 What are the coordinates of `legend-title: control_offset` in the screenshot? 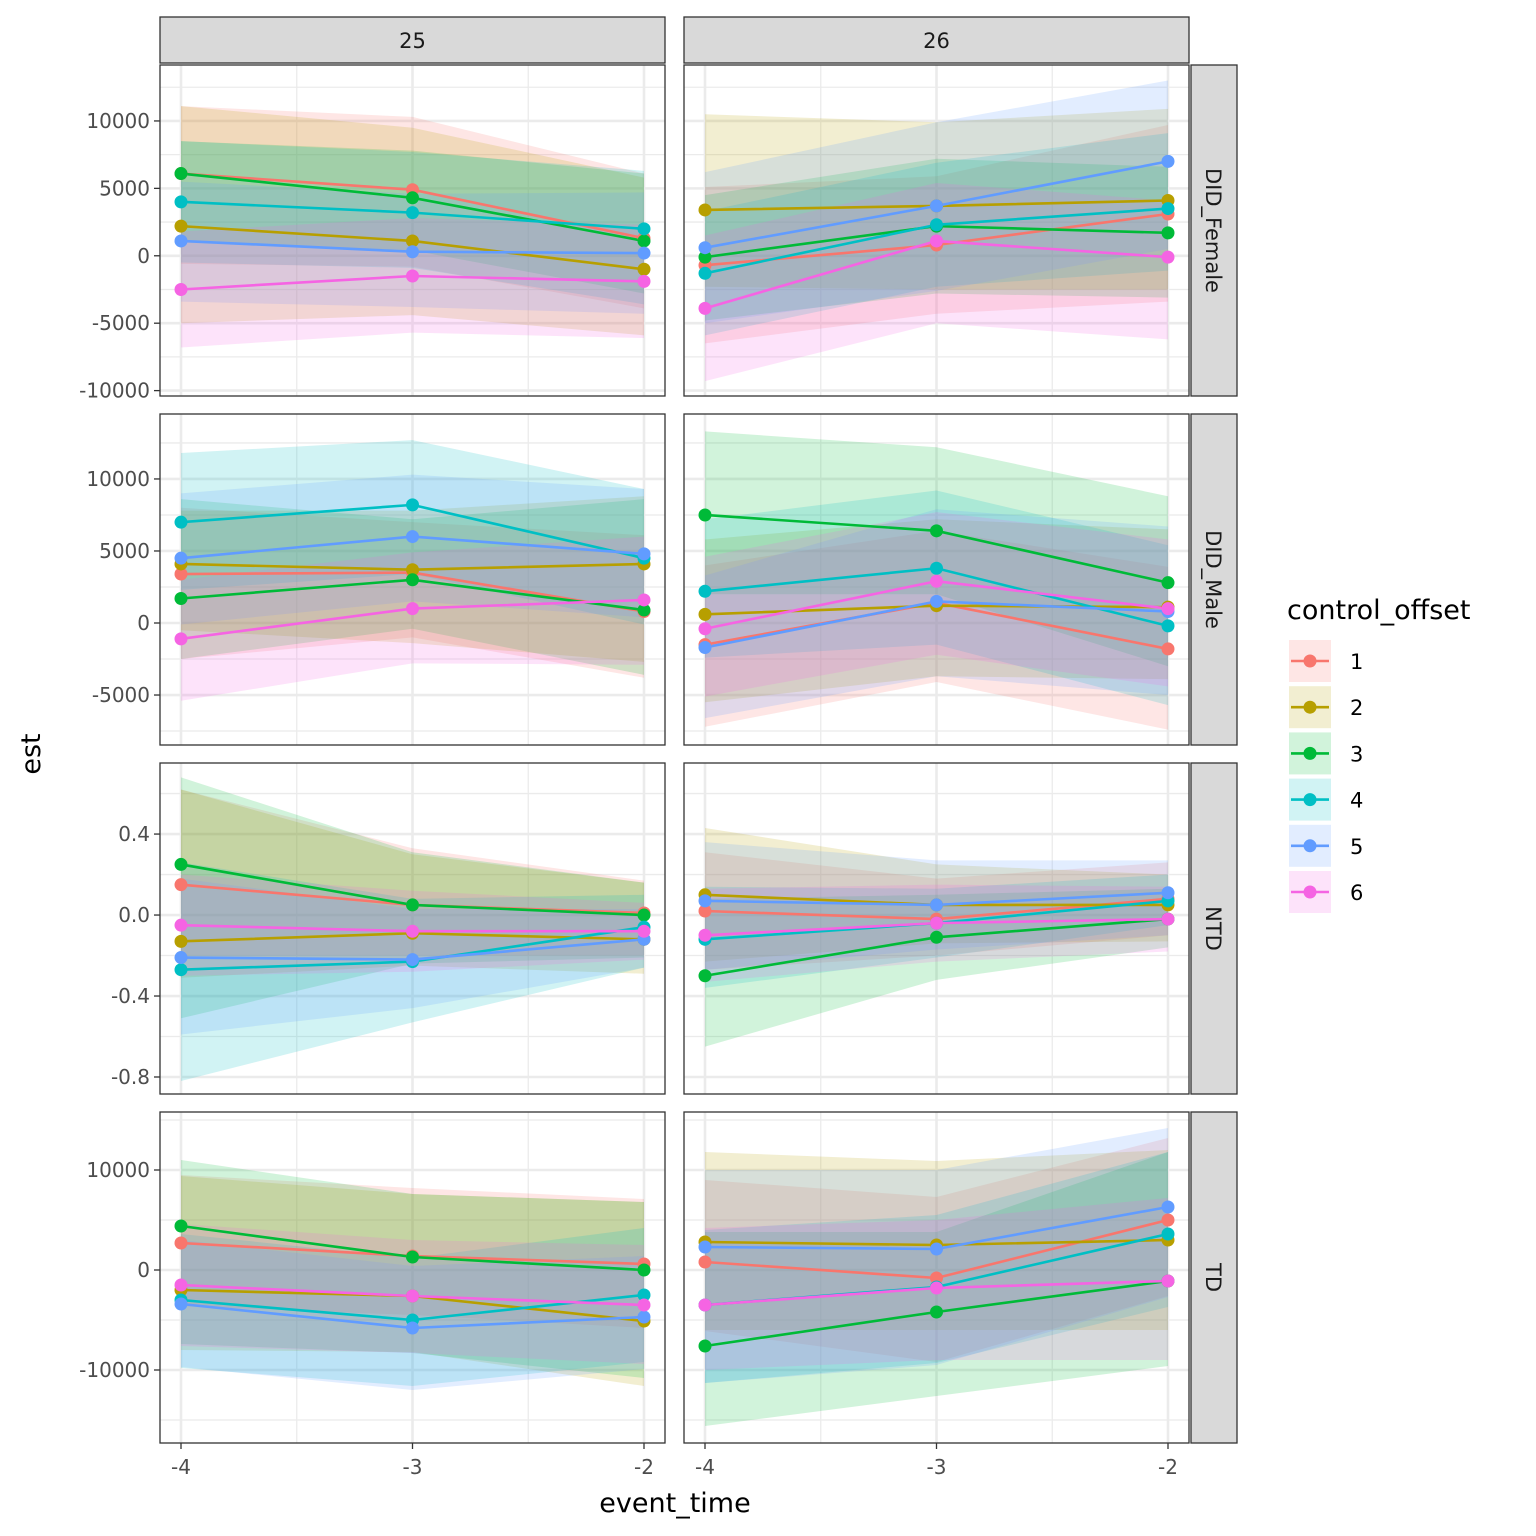 It's located at (1378, 610).